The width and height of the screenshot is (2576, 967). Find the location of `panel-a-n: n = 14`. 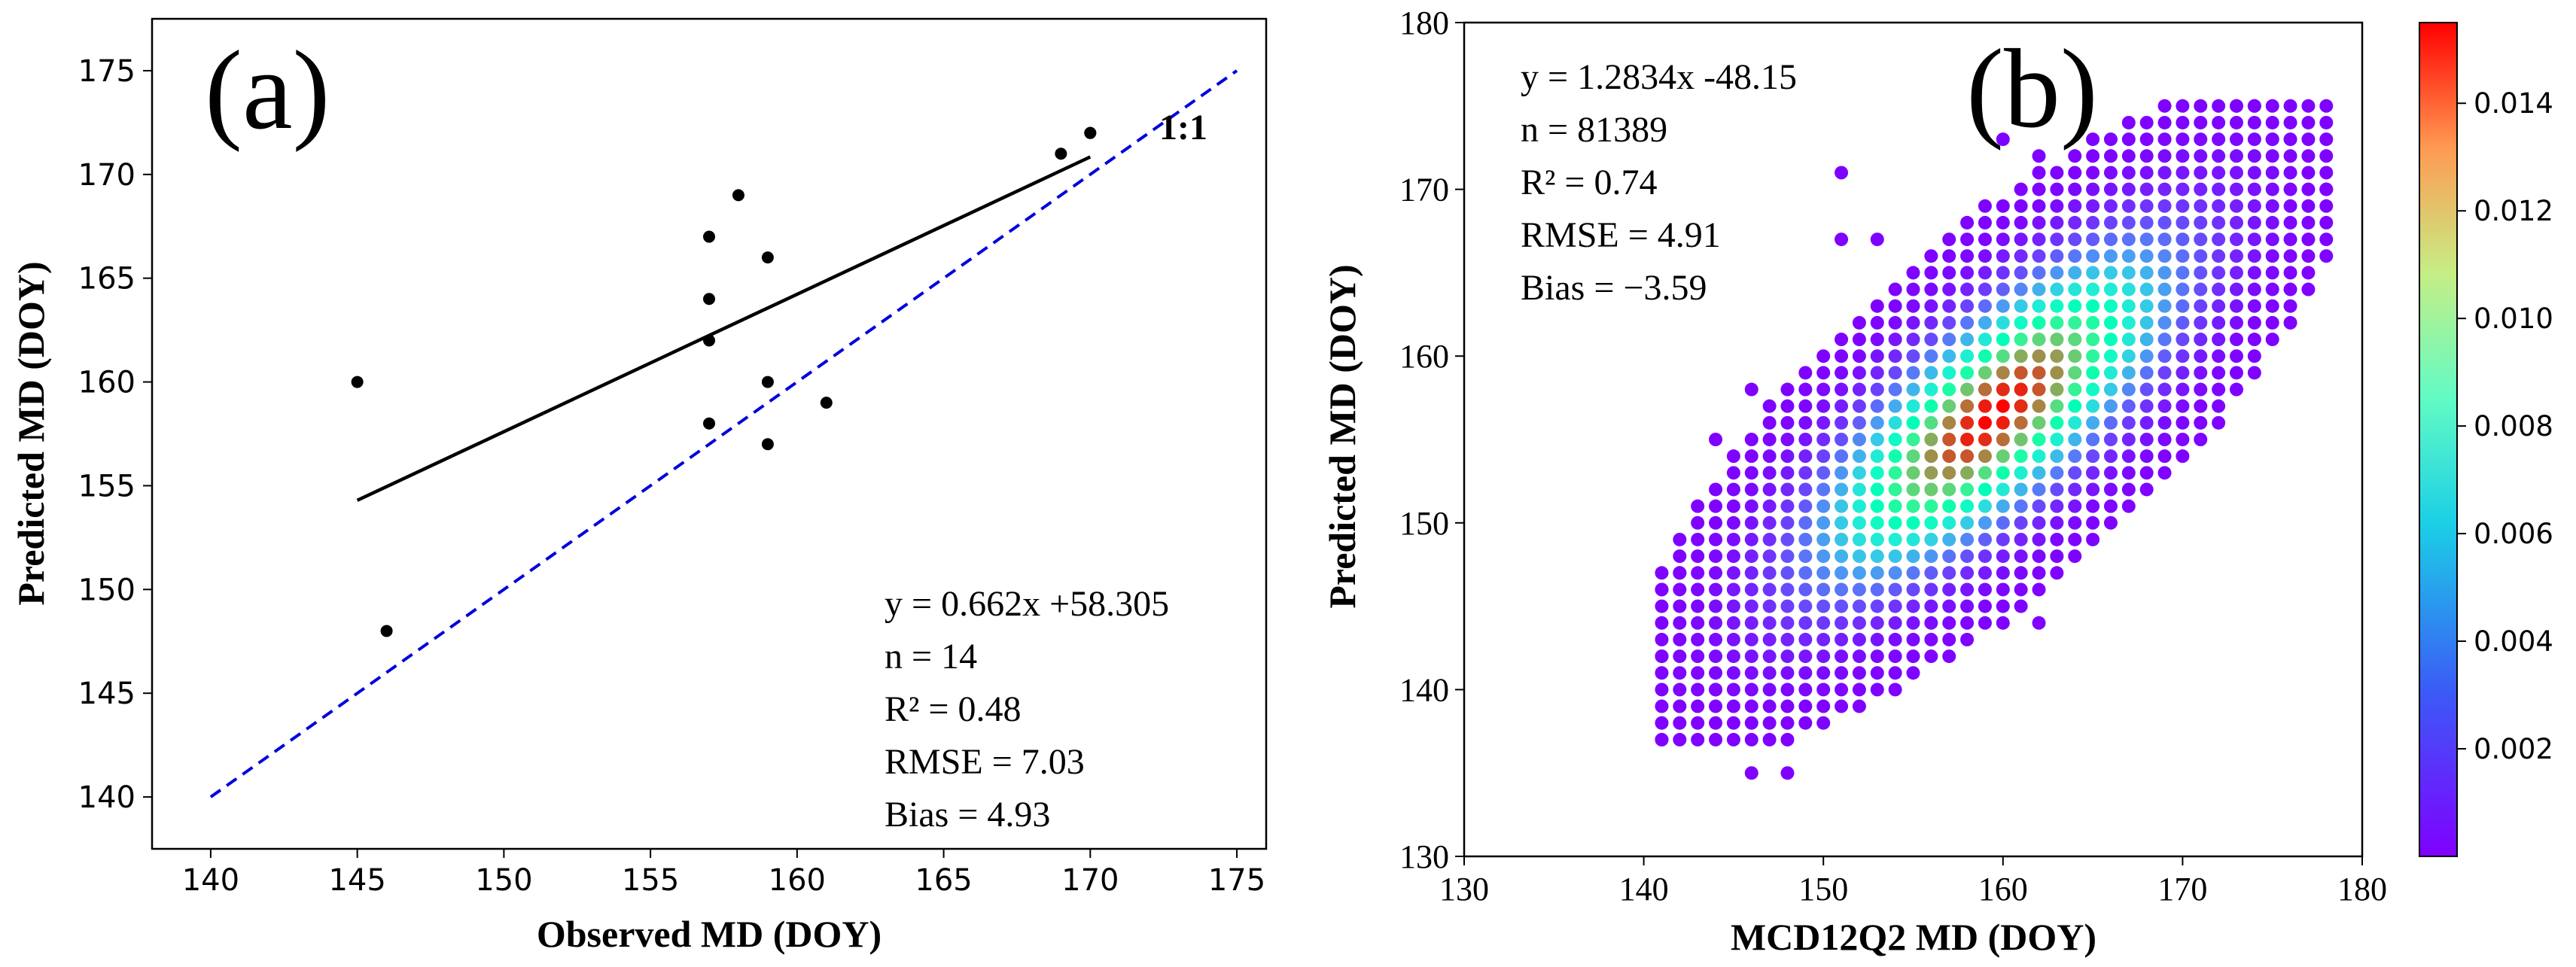

panel-a-n: n = 14 is located at coordinates (931, 657).